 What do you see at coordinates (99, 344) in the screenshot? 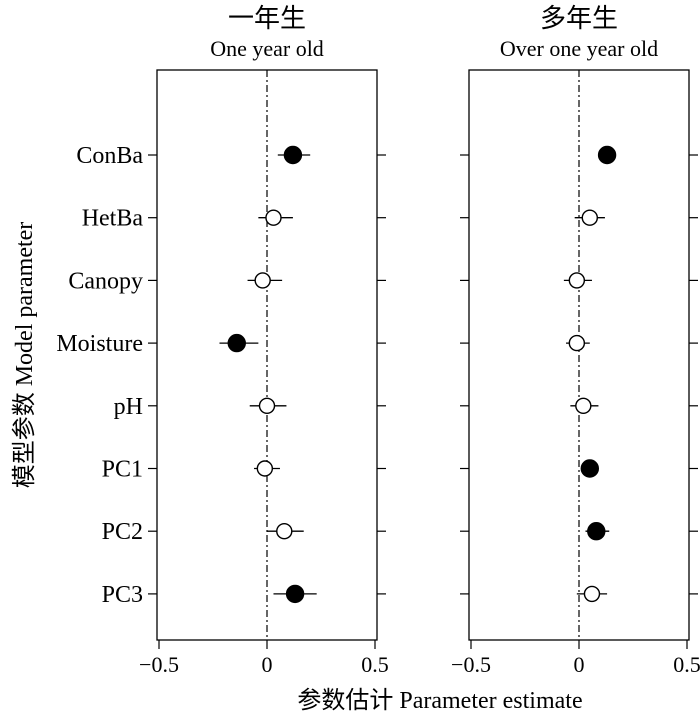
I see `category-label-moisture: Moisture` at bounding box center [99, 344].